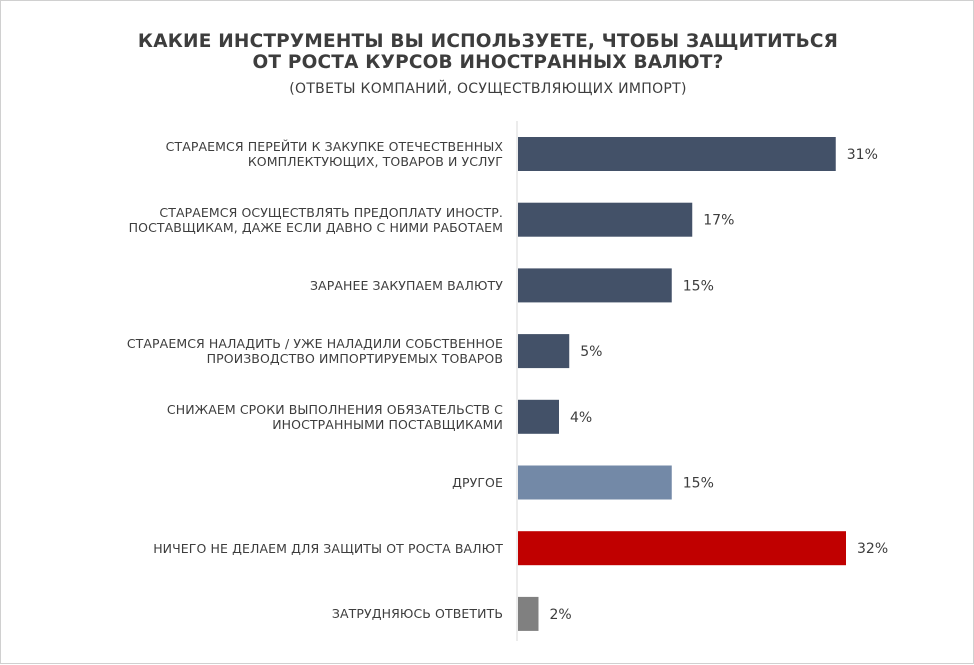 This screenshot has height=665, width=974. I want to click on category-label-line: СНИЖАЕМ СРОКИ ВЫПОЛНЕНИЯ ОБЯЗАТЕЛЬСТВ С, so click(334, 409).